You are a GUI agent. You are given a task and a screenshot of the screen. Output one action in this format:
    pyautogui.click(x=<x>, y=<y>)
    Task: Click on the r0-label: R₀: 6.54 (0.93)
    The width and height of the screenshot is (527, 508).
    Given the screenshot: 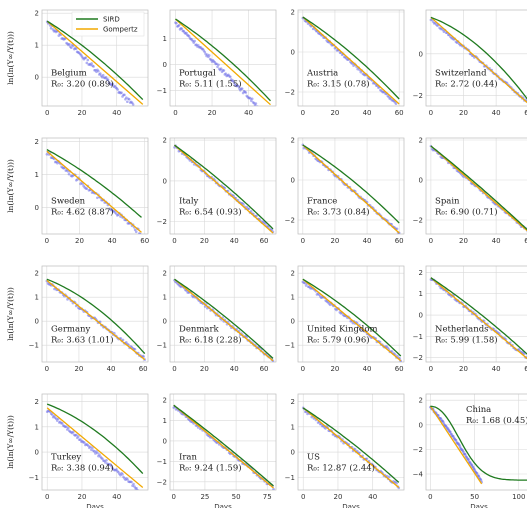 What is the action you would take?
    pyautogui.click(x=210, y=211)
    